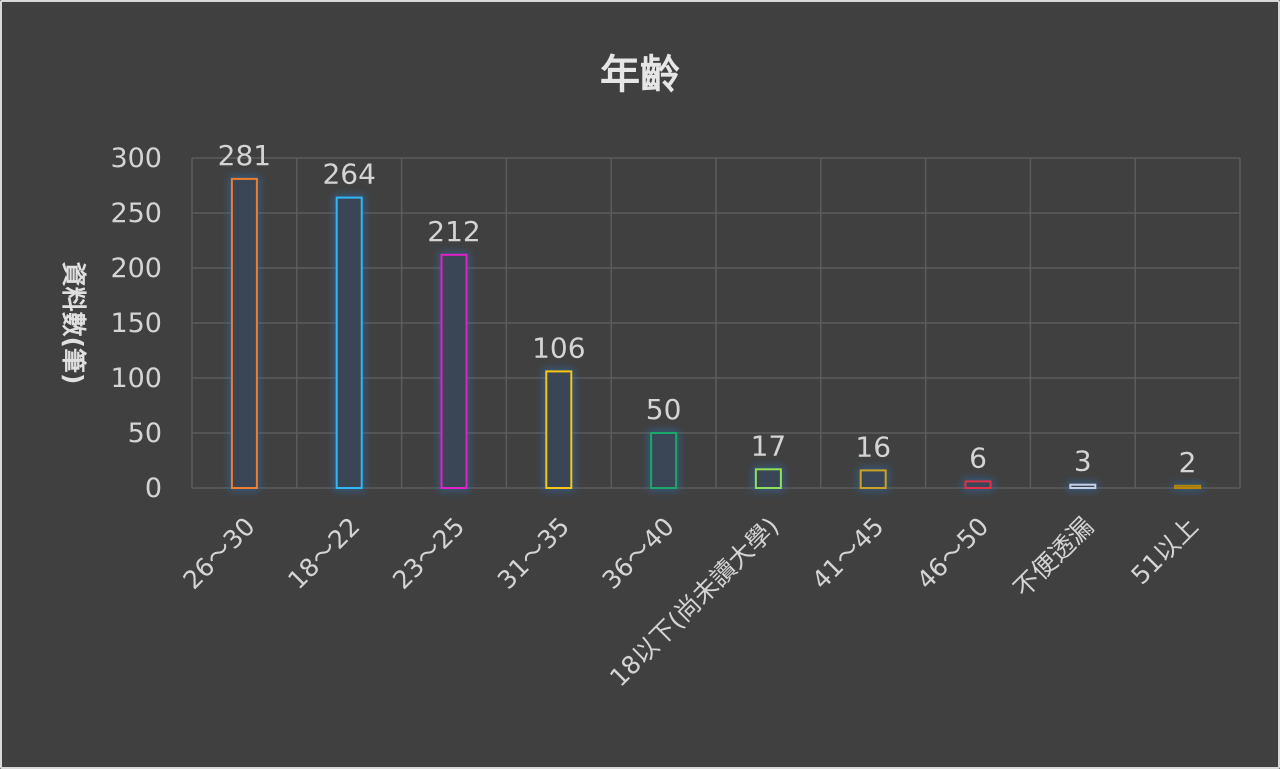 The width and height of the screenshot is (1280, 769). I want to click on x-tick-label: 46～50, so click(952, 553).